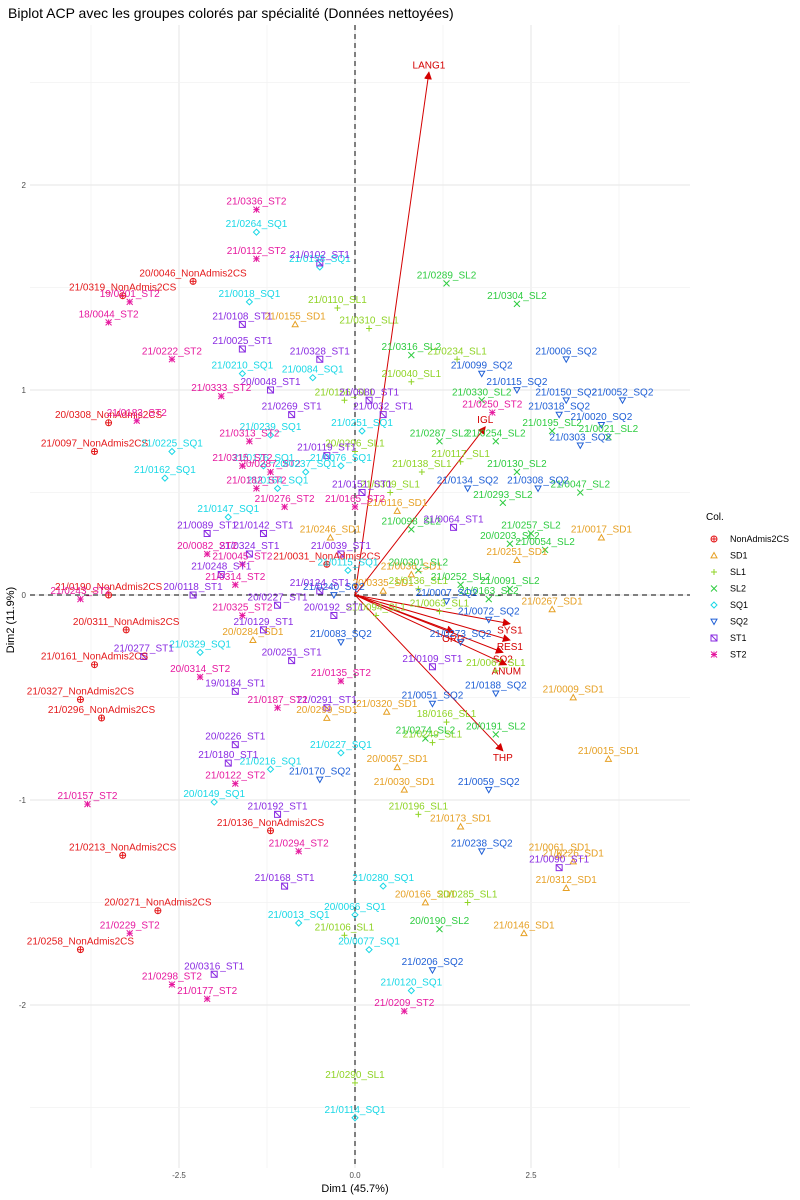 The height and width of the screenshot is (1200, 800). Describe the element at coordinates (278, 700) in the screenshot. I see `point-label: 21/0187_ST2` at that location.